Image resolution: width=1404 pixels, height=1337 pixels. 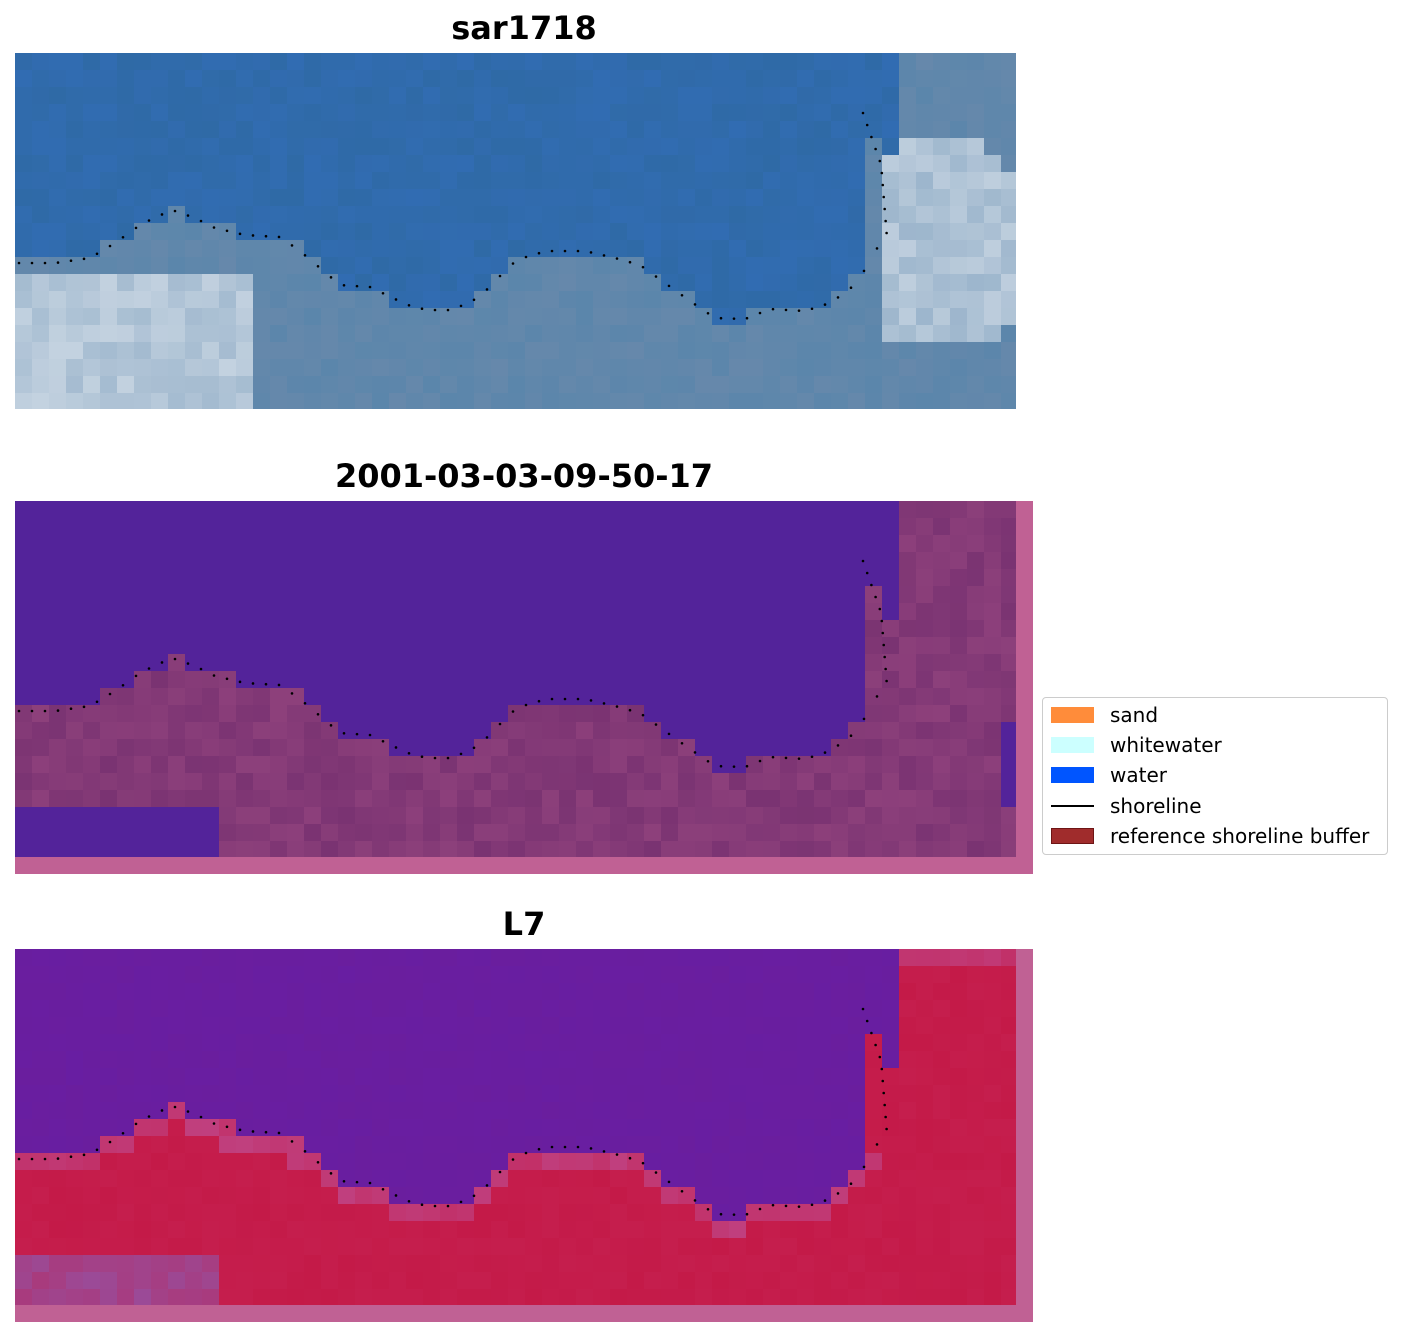 I want to click on legend-item-shoreline: shoreline, so click(x=1126, y=806).